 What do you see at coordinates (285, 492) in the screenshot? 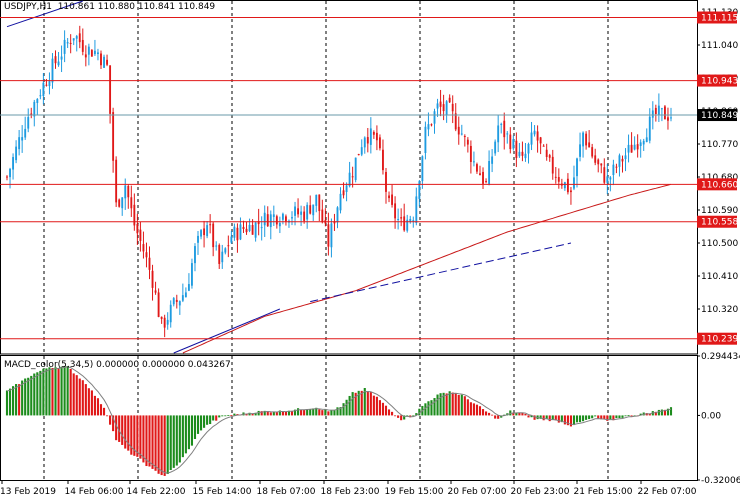
I see `x-tick-label: 18 Feb 07:00` at bounding box center [285, 492].